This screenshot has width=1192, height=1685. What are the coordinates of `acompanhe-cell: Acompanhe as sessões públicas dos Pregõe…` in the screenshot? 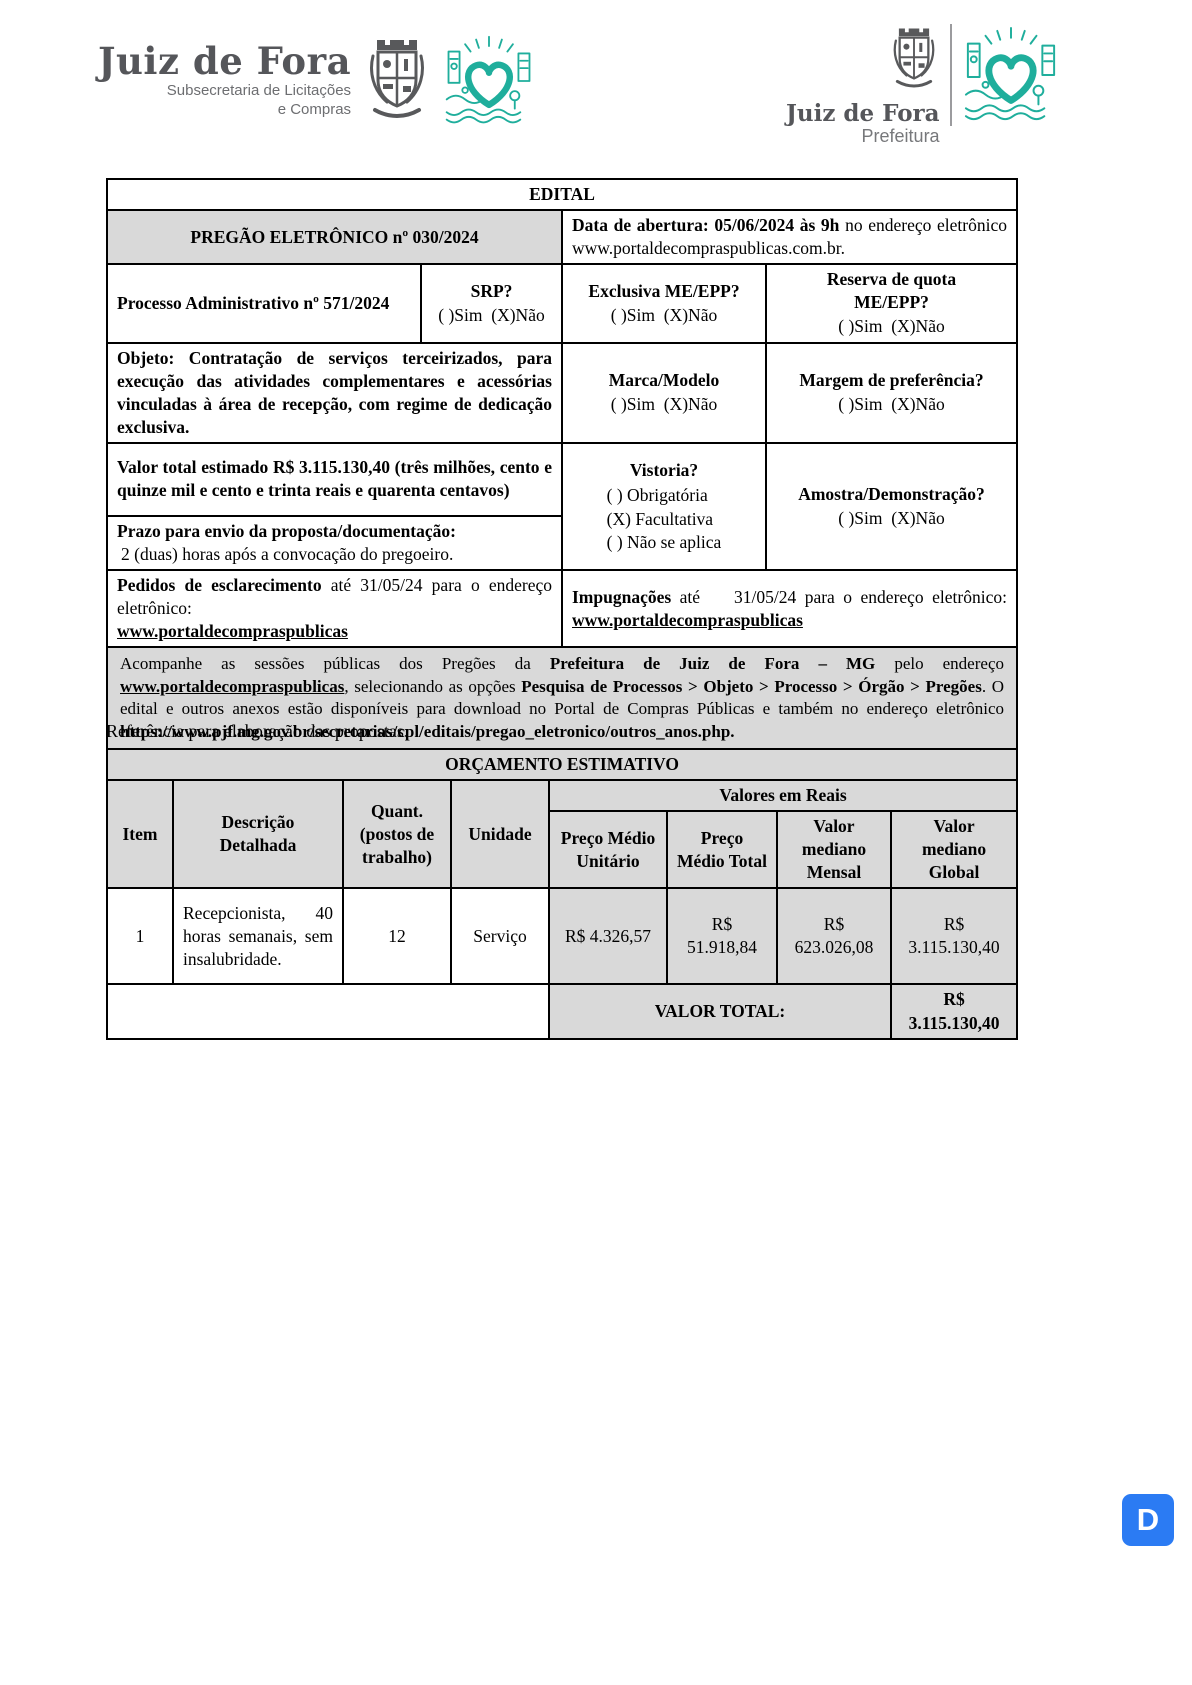 It's located at (562, 698).